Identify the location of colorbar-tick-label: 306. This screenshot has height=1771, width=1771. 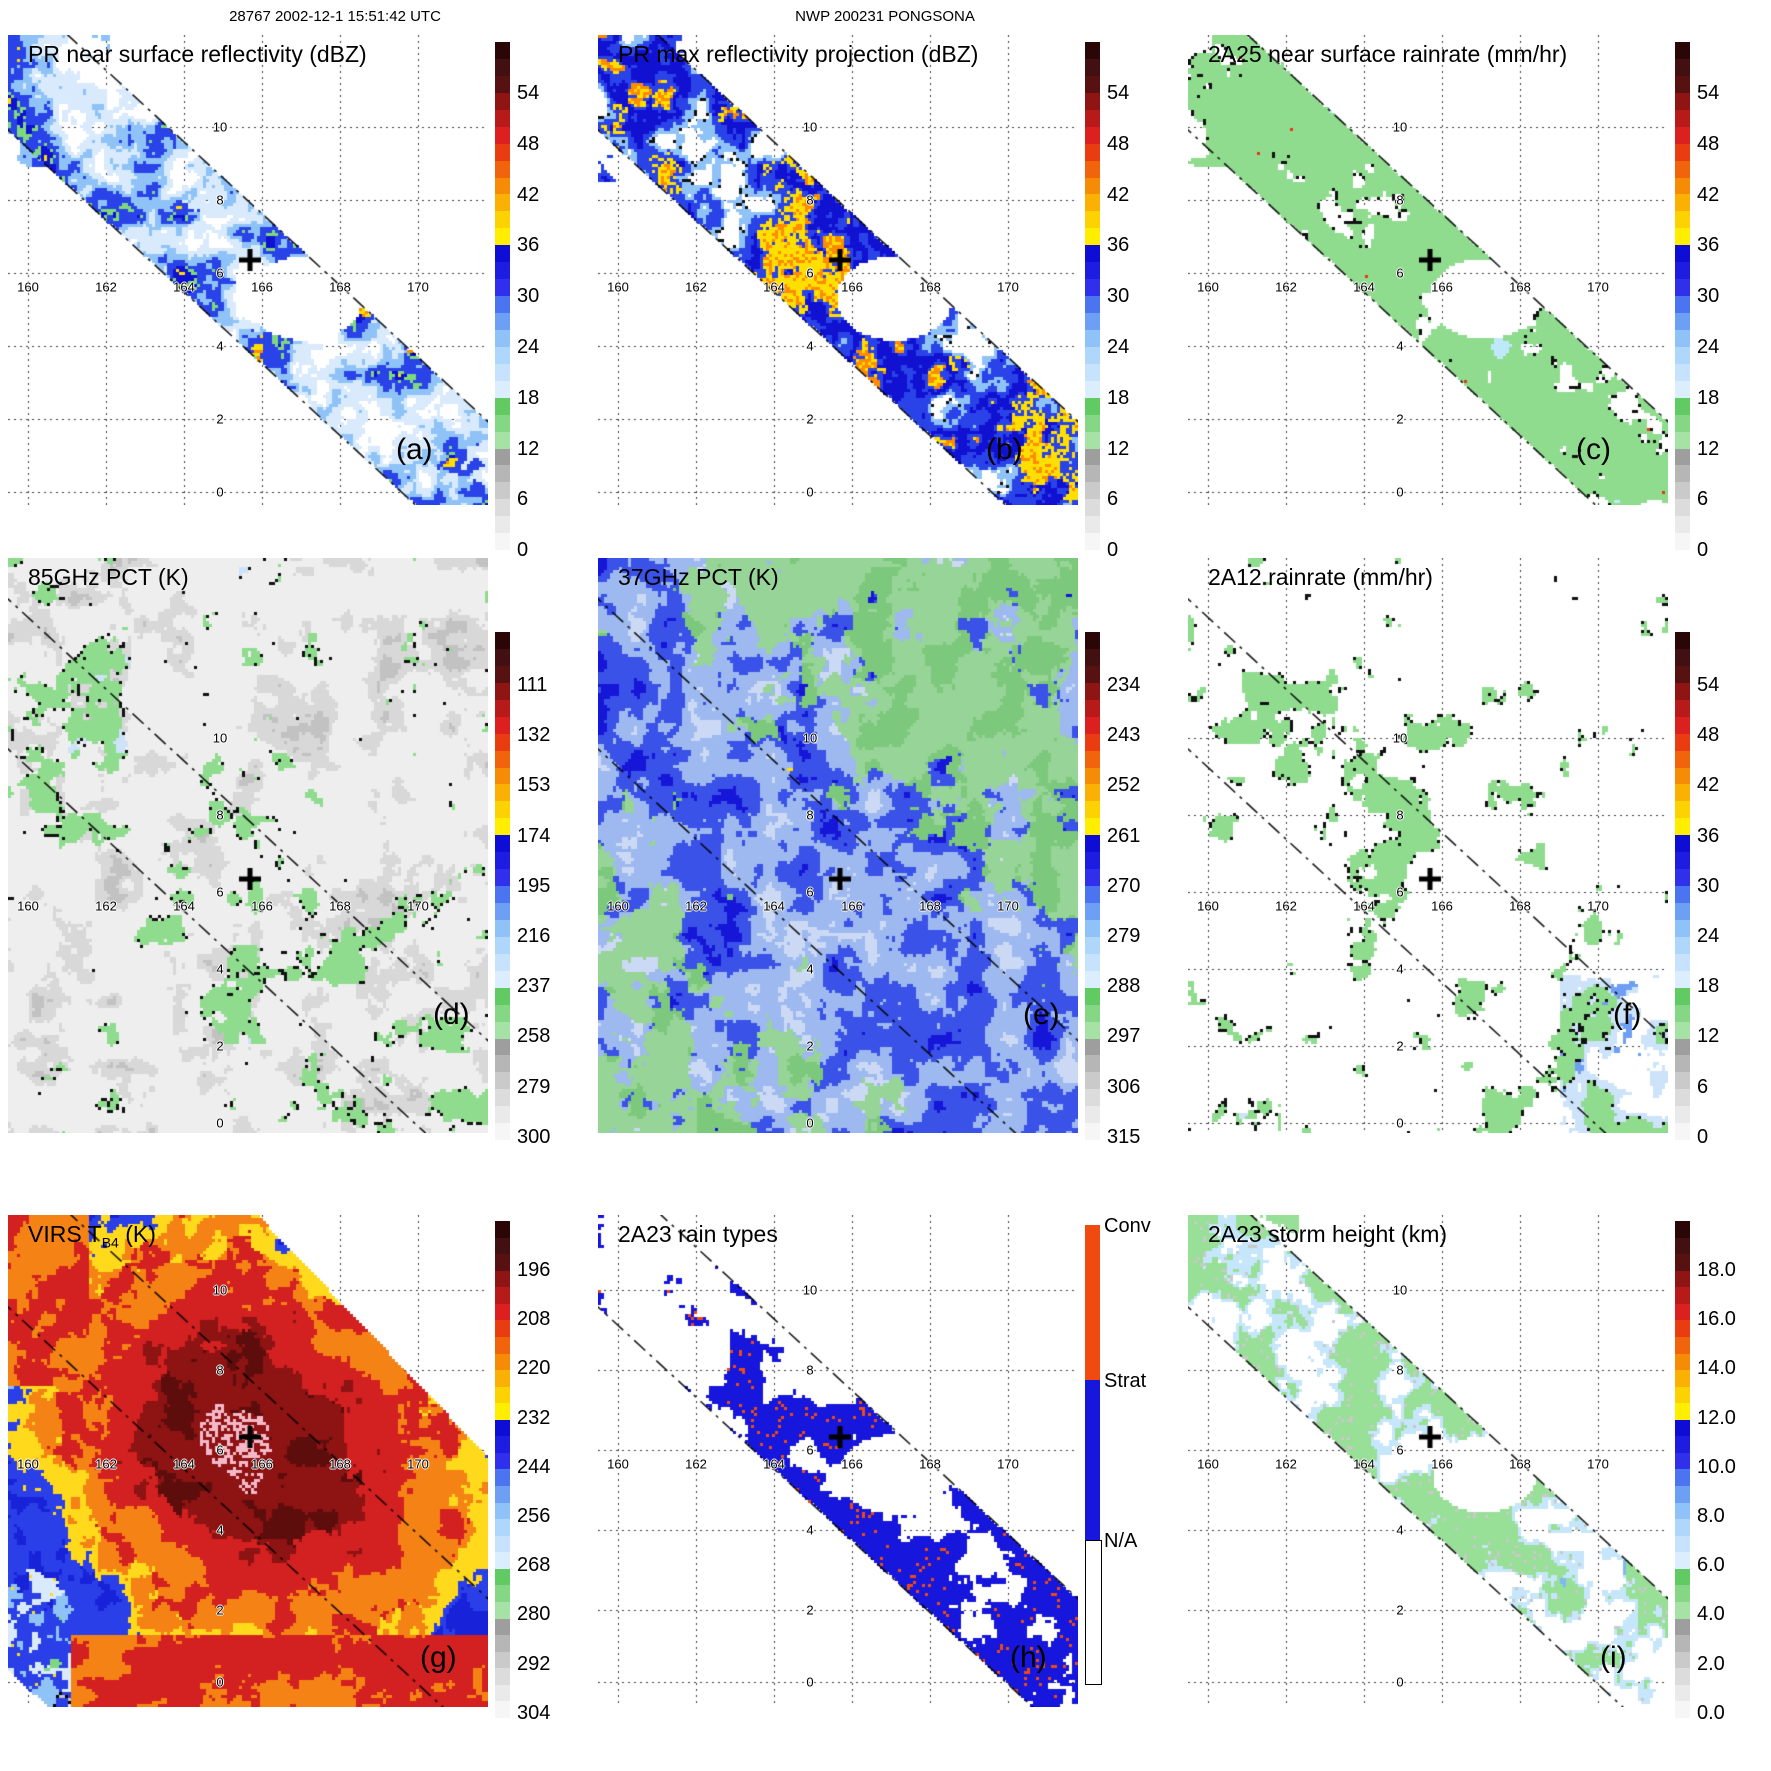
(1124, 1086).